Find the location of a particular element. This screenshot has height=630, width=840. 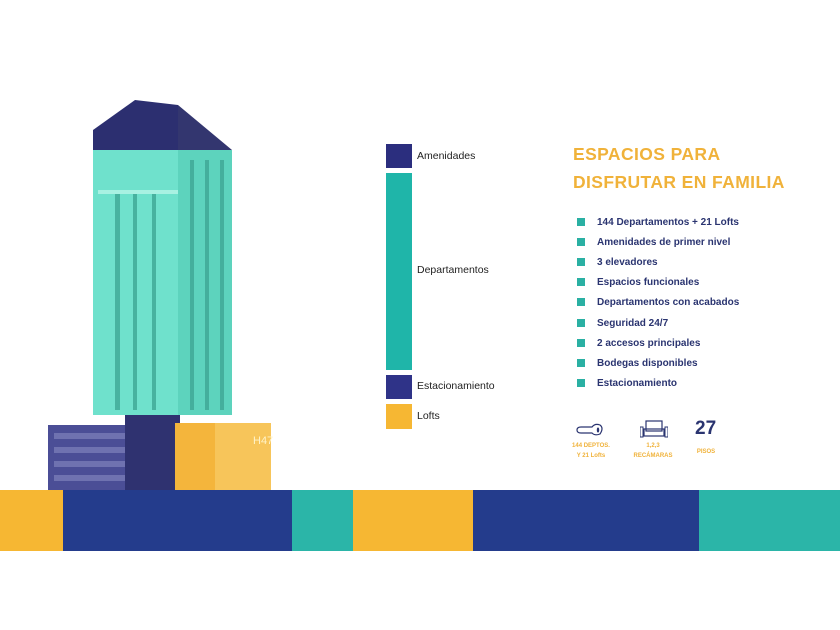

legend-swatch-amenidades is located at coordinates (399, 156).